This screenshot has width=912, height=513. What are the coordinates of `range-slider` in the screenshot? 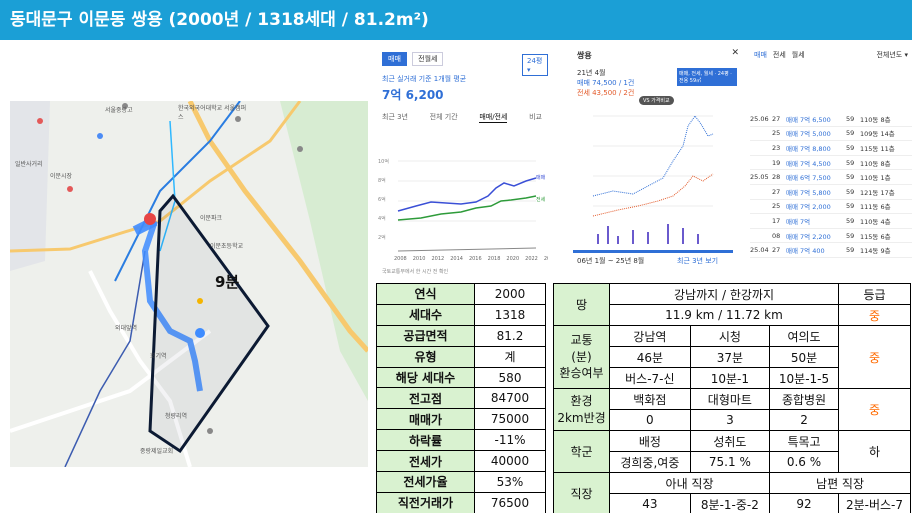 It's located at (653, 251).